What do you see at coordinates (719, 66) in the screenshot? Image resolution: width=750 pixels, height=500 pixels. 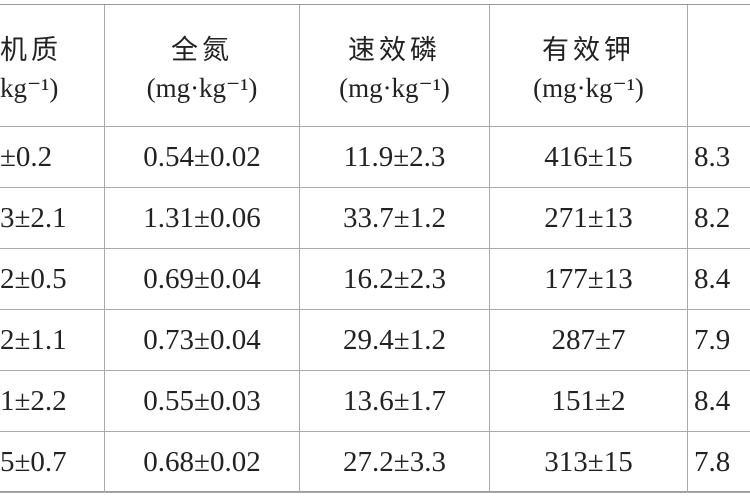 I see `header-cell` at bounding box center [719, 66].